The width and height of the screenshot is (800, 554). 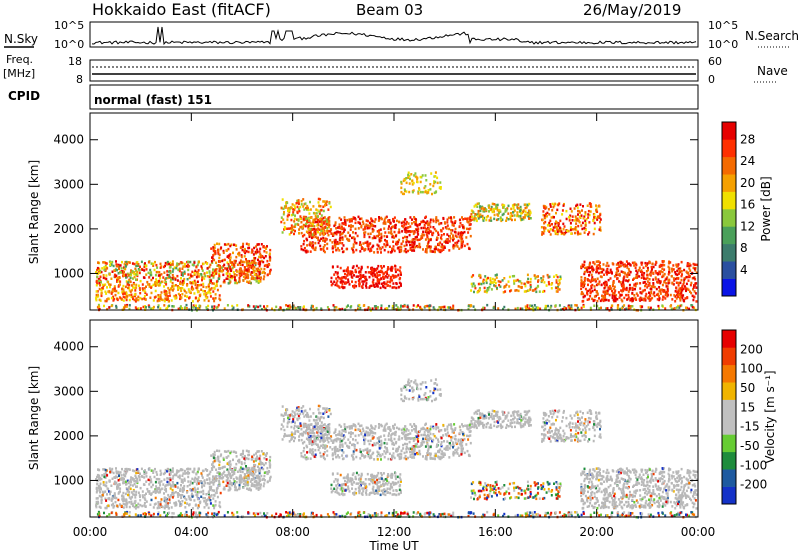 I want to click on colorbar-tick-label: 8, so click(x=744, y=248).